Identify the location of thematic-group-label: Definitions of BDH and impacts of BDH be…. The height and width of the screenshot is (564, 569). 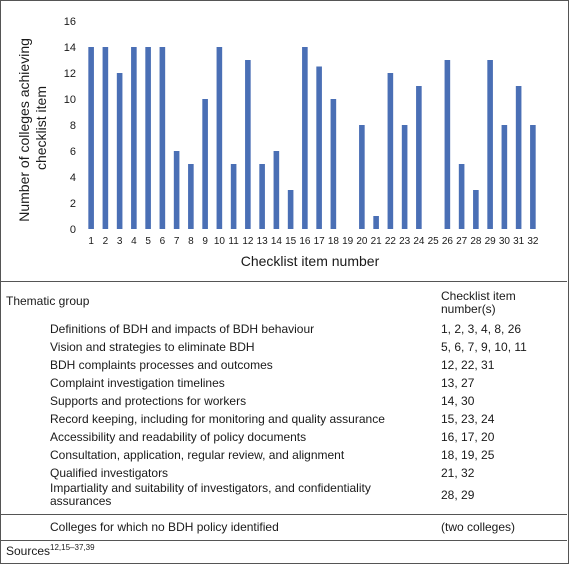
(182, 329).